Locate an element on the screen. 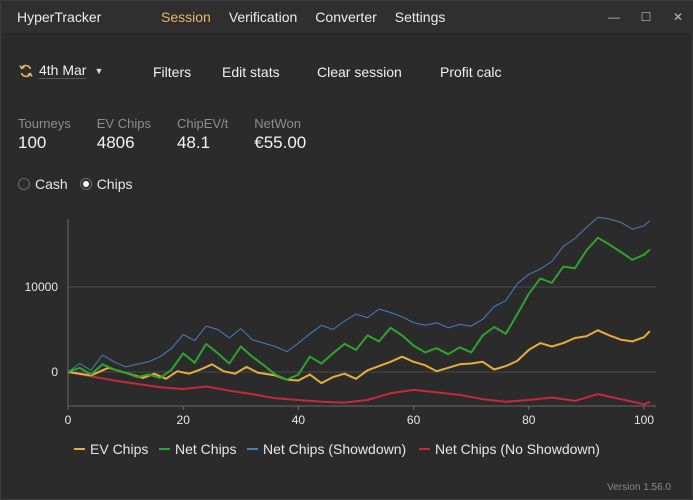 The height and width of the screenshot is (500, 693). radio-cash: Cash is located at coordinates (43, 184).